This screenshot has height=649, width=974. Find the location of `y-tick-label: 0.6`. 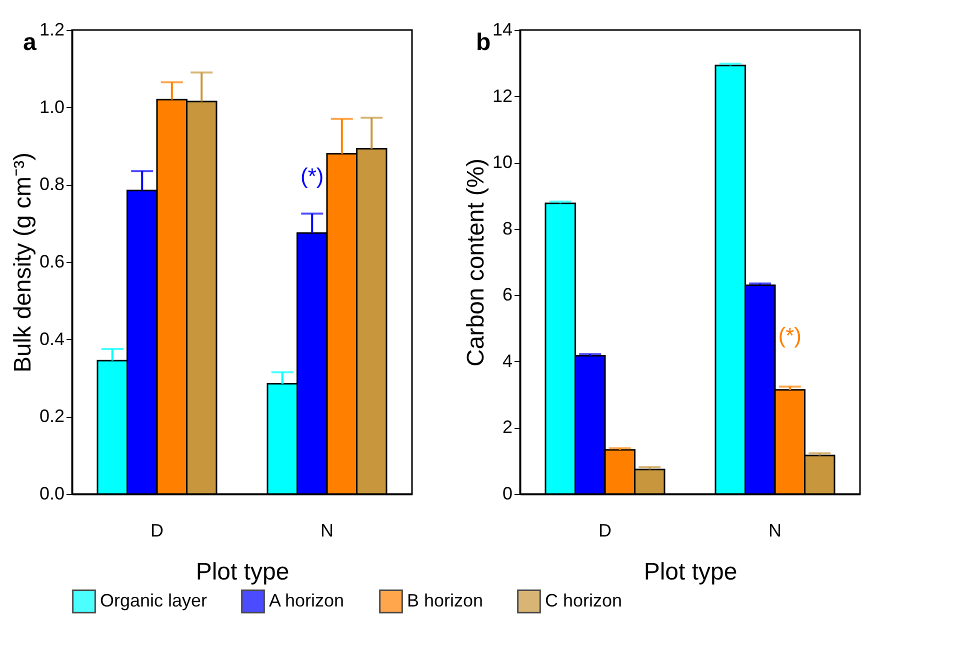

y-tick-label: 0.6 is located at coordinates (51, 262).